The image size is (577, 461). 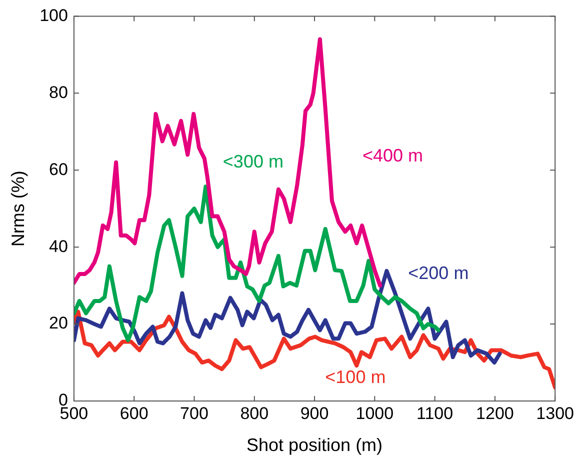 What do you see at coordinates (392, 156) in the screenshot?
I see `series-label: <400 m` at bounding box center [392, 156].